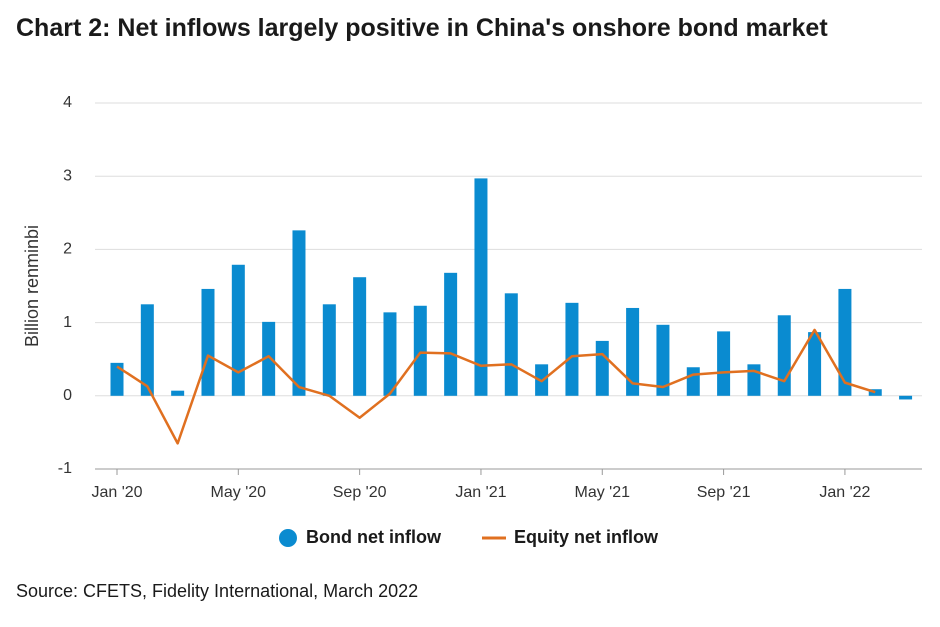 The width and height of the screenshot is (940, 627). I want to click on x-tick-label: Jan '21, so click(480, 492).